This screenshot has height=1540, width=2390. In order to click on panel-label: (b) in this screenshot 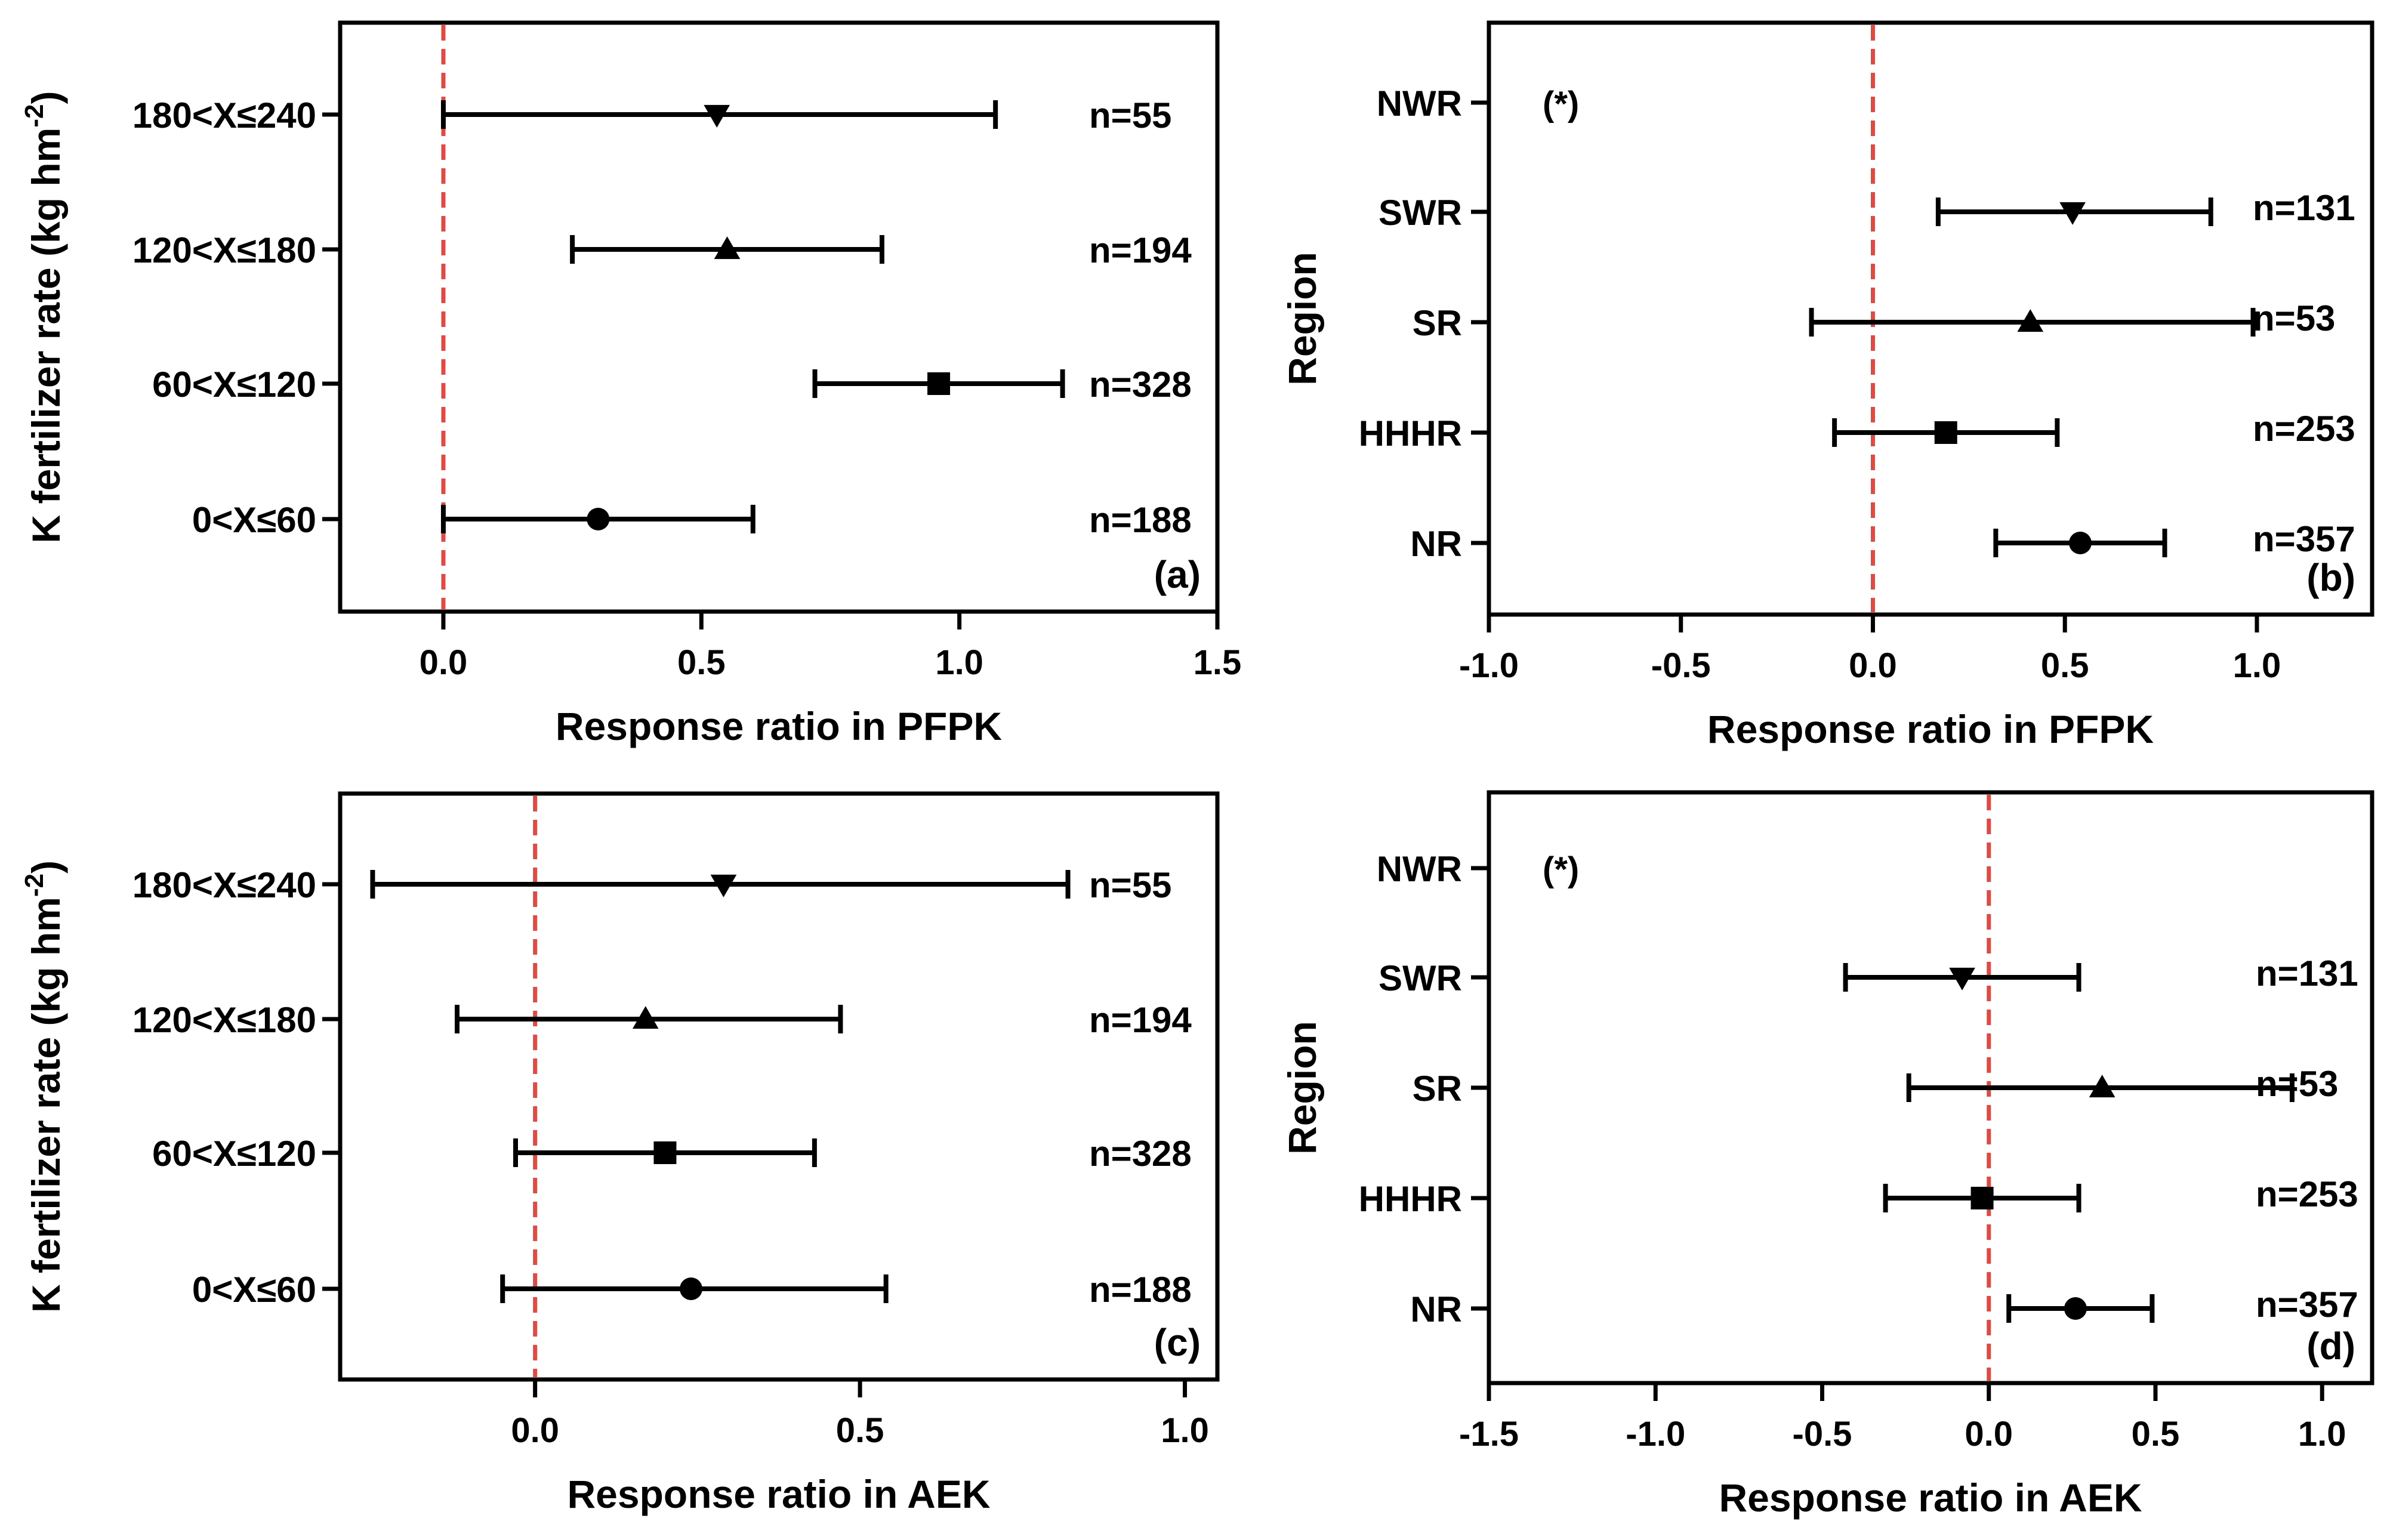, I will do `click(2330, 577)`.